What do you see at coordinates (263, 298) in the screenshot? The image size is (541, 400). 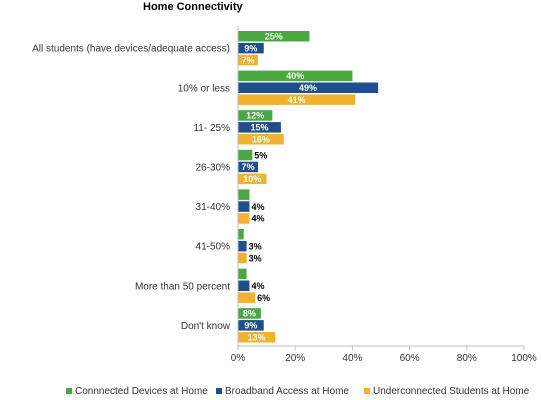 I see `data-label: 6%` at bounding box center [263, 298].